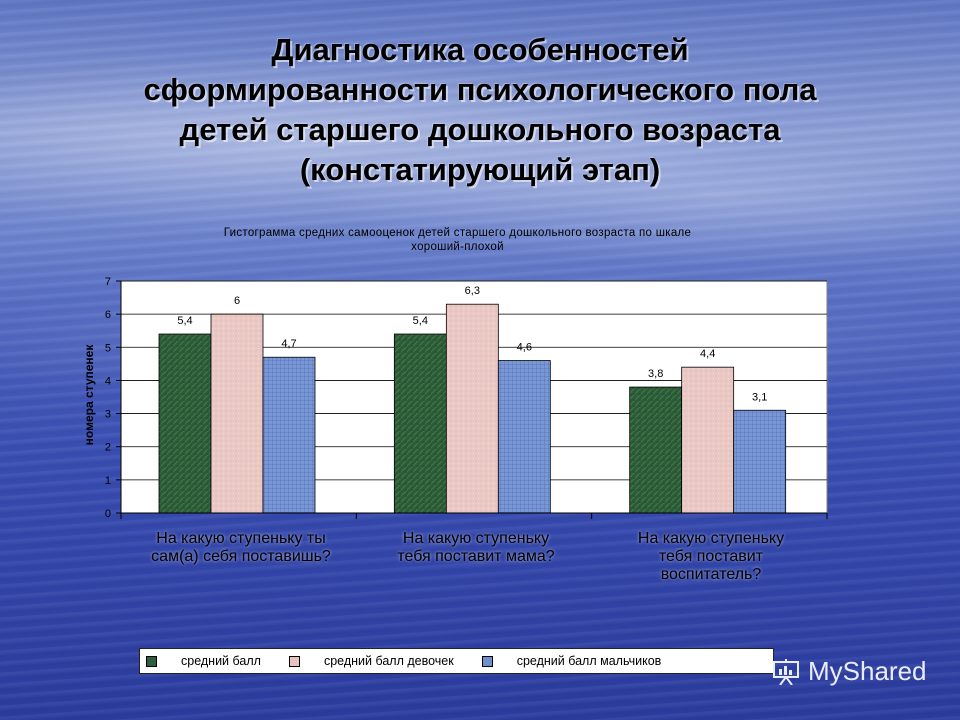  What do you see at coordinates (371, 661) in the screenshot?
I see `legend-item: средний балл девочек` at bounding box center [371, 661].